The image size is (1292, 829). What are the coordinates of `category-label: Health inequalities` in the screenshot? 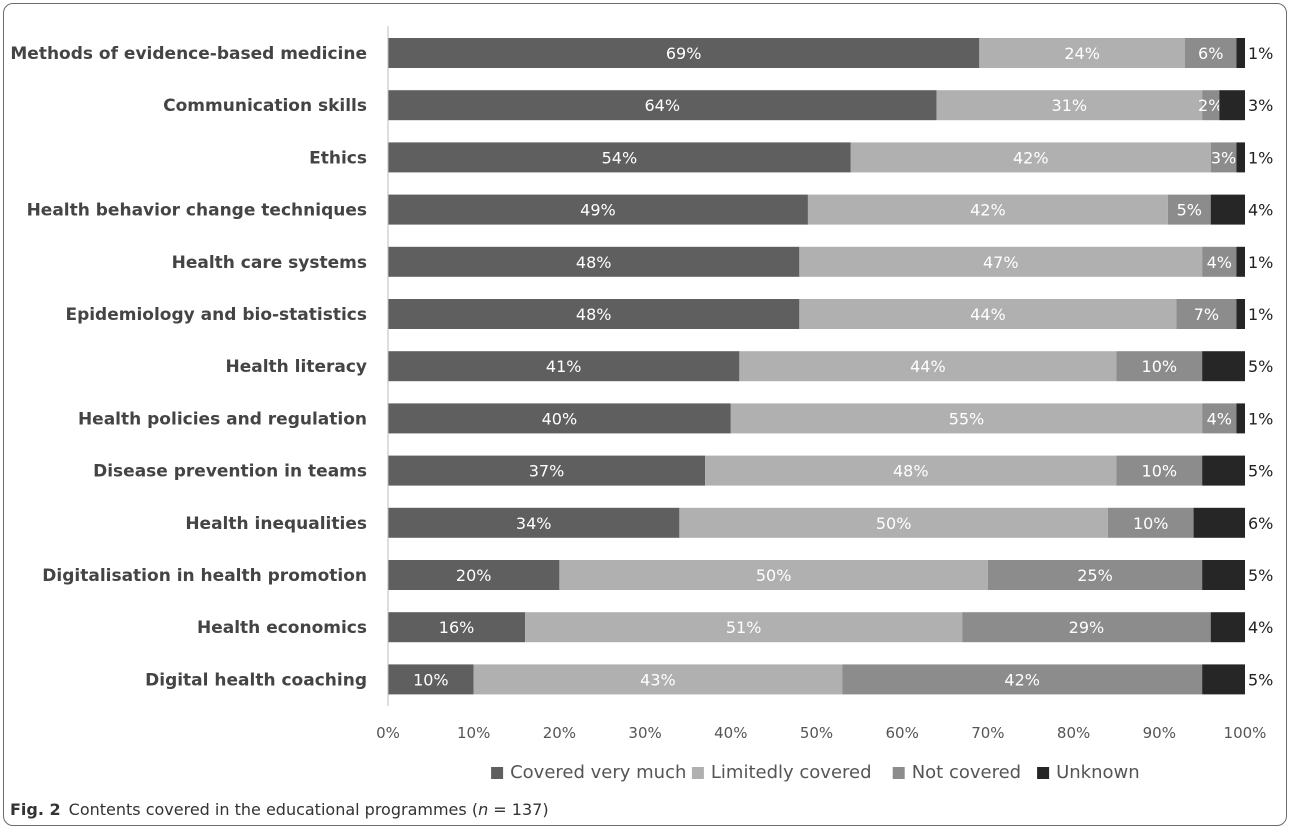 It's located at (276, 524).